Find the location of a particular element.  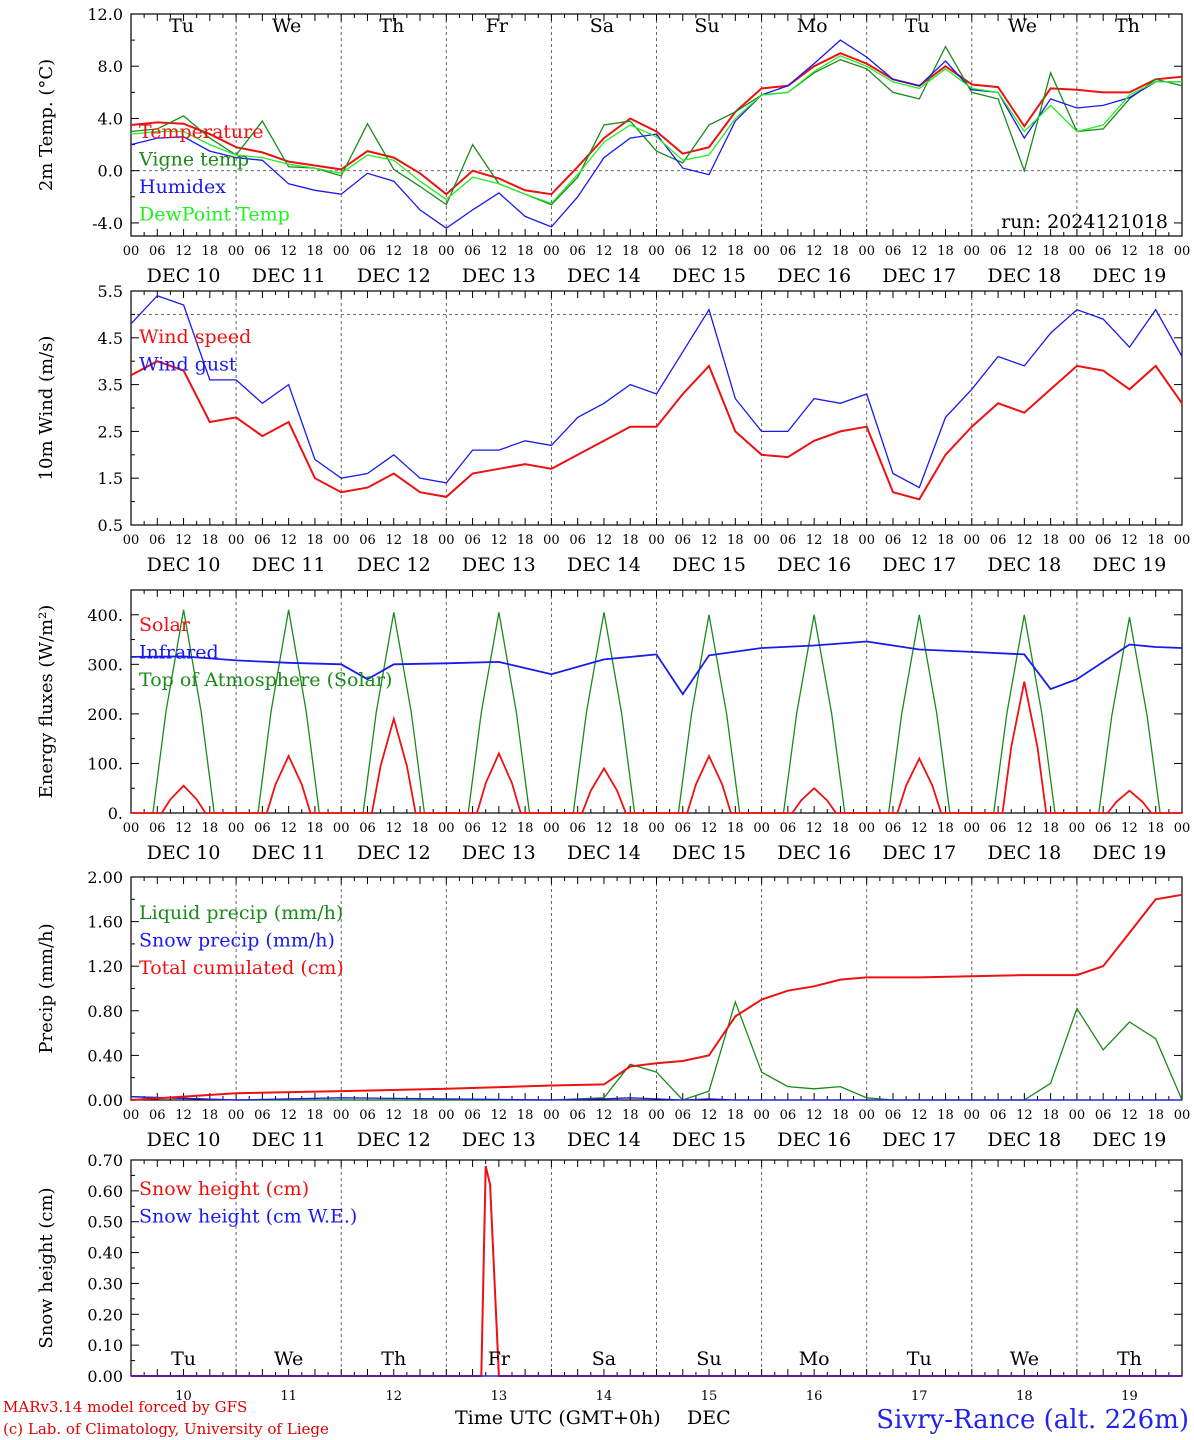

x-date-label: DEC 14 is located at coordinates (604, 853).